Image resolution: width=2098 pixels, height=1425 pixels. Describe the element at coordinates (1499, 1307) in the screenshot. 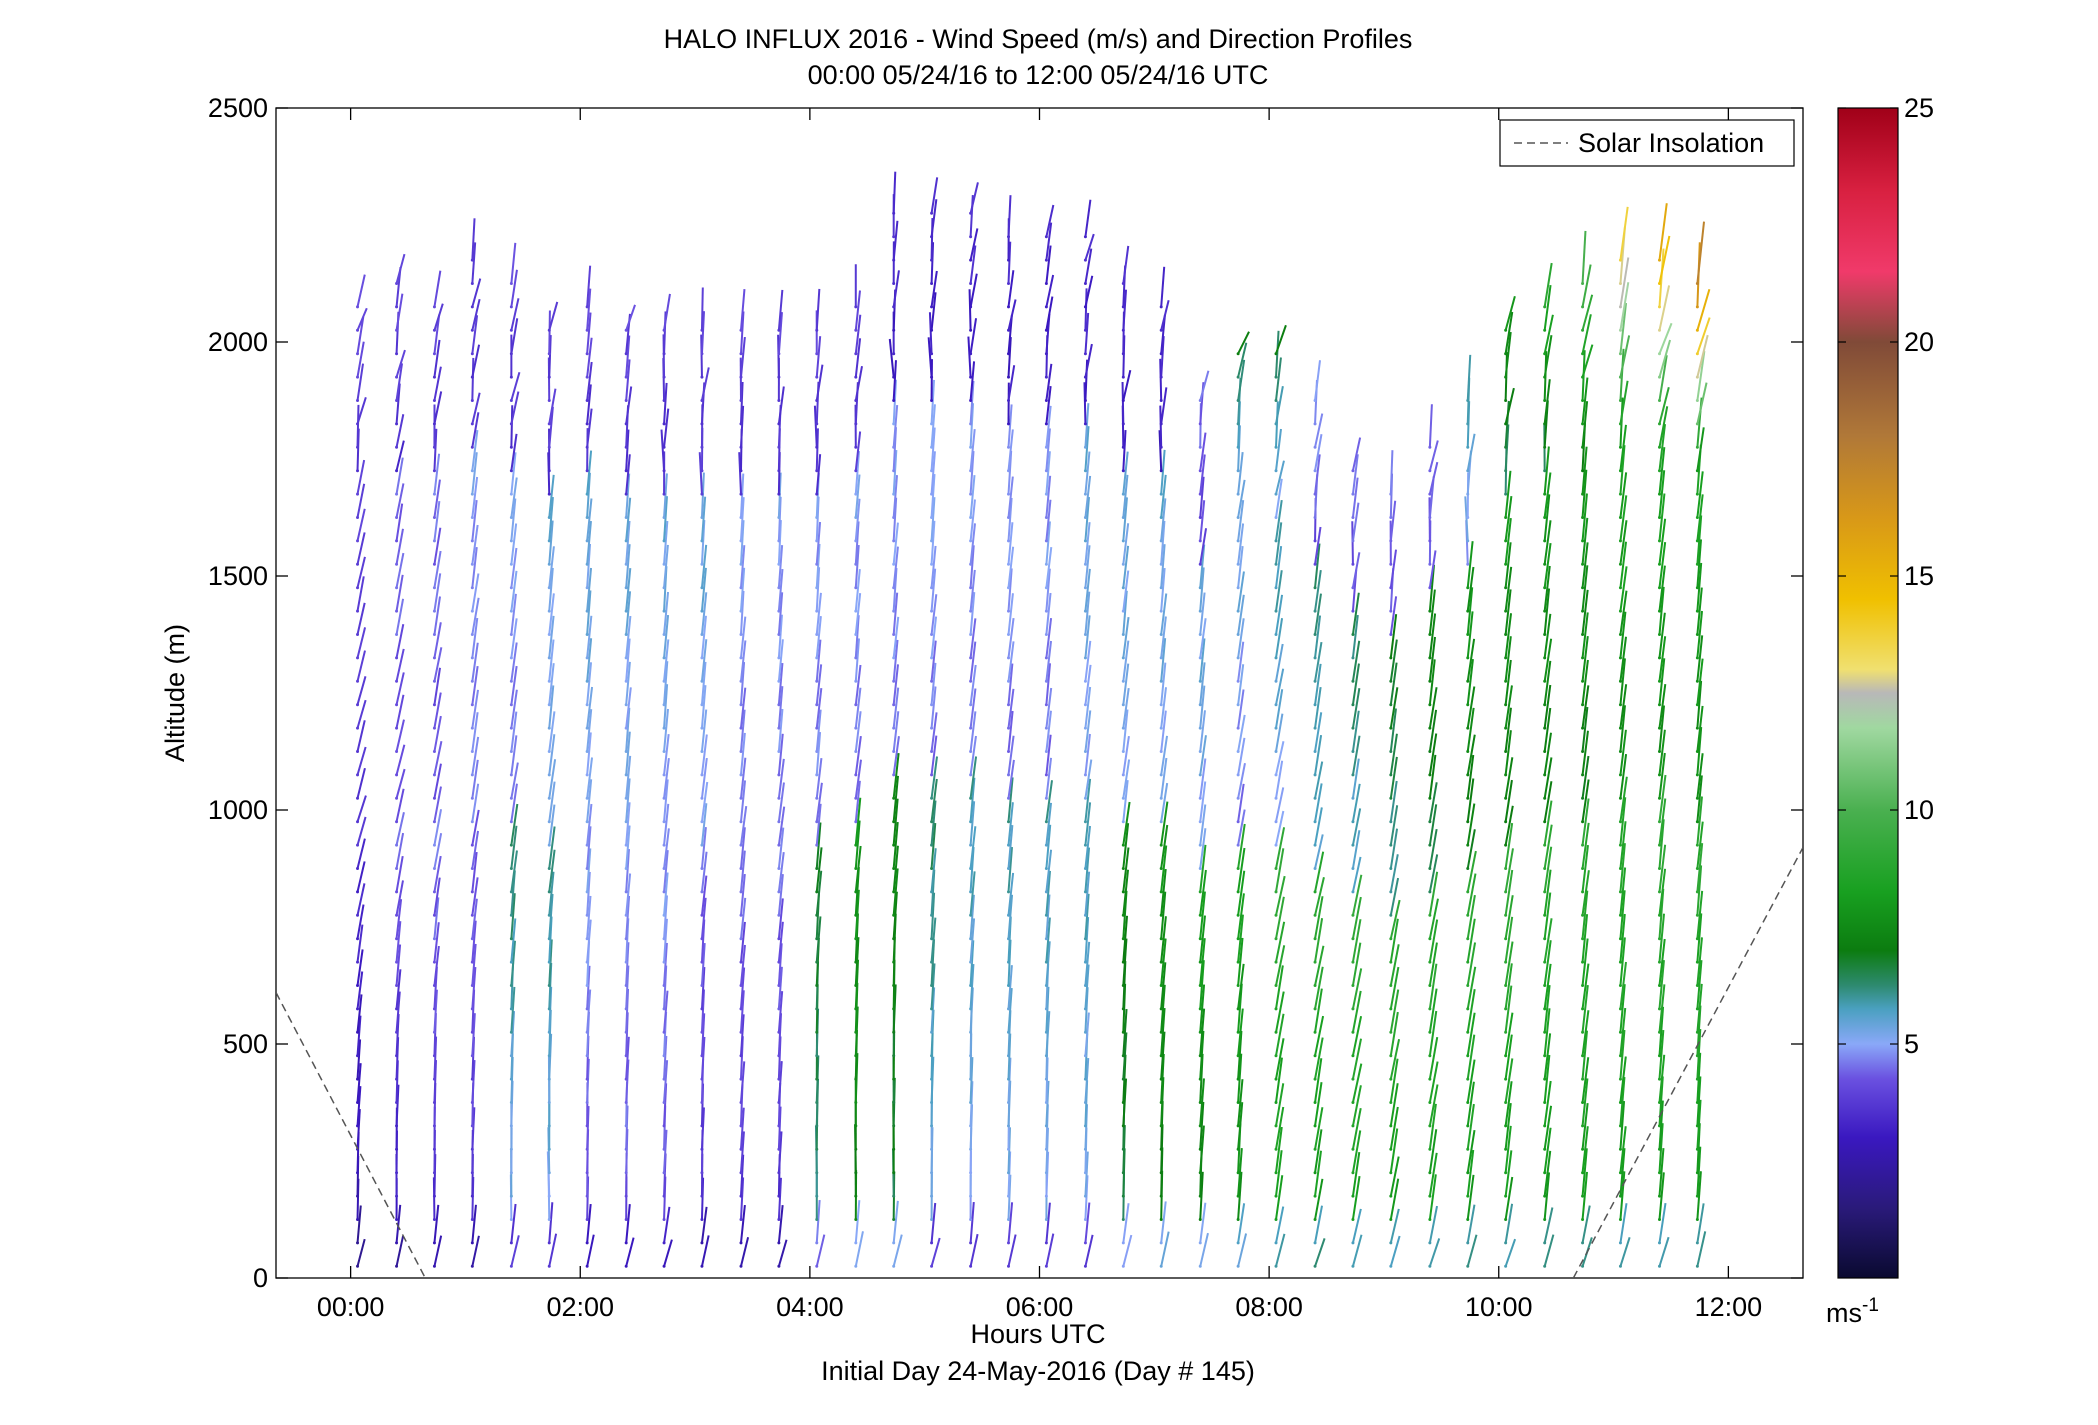

I see `x-tick-label: 10:00` at that location.